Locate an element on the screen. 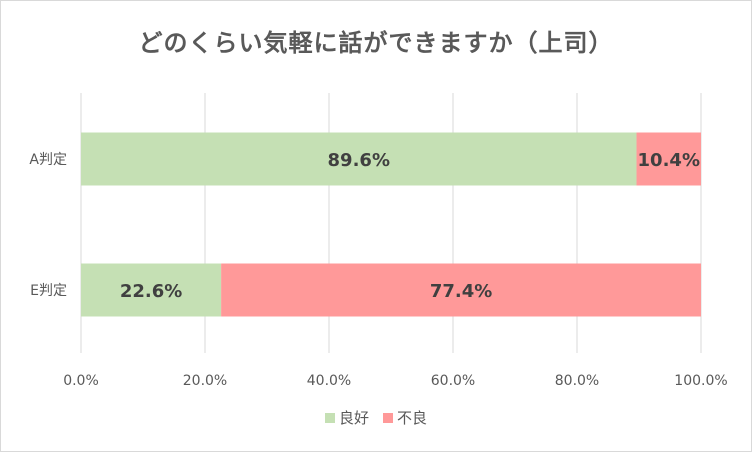 This screenshot has height=452, width=752. data-label: 89.6% is located at coordinates (359, 160).